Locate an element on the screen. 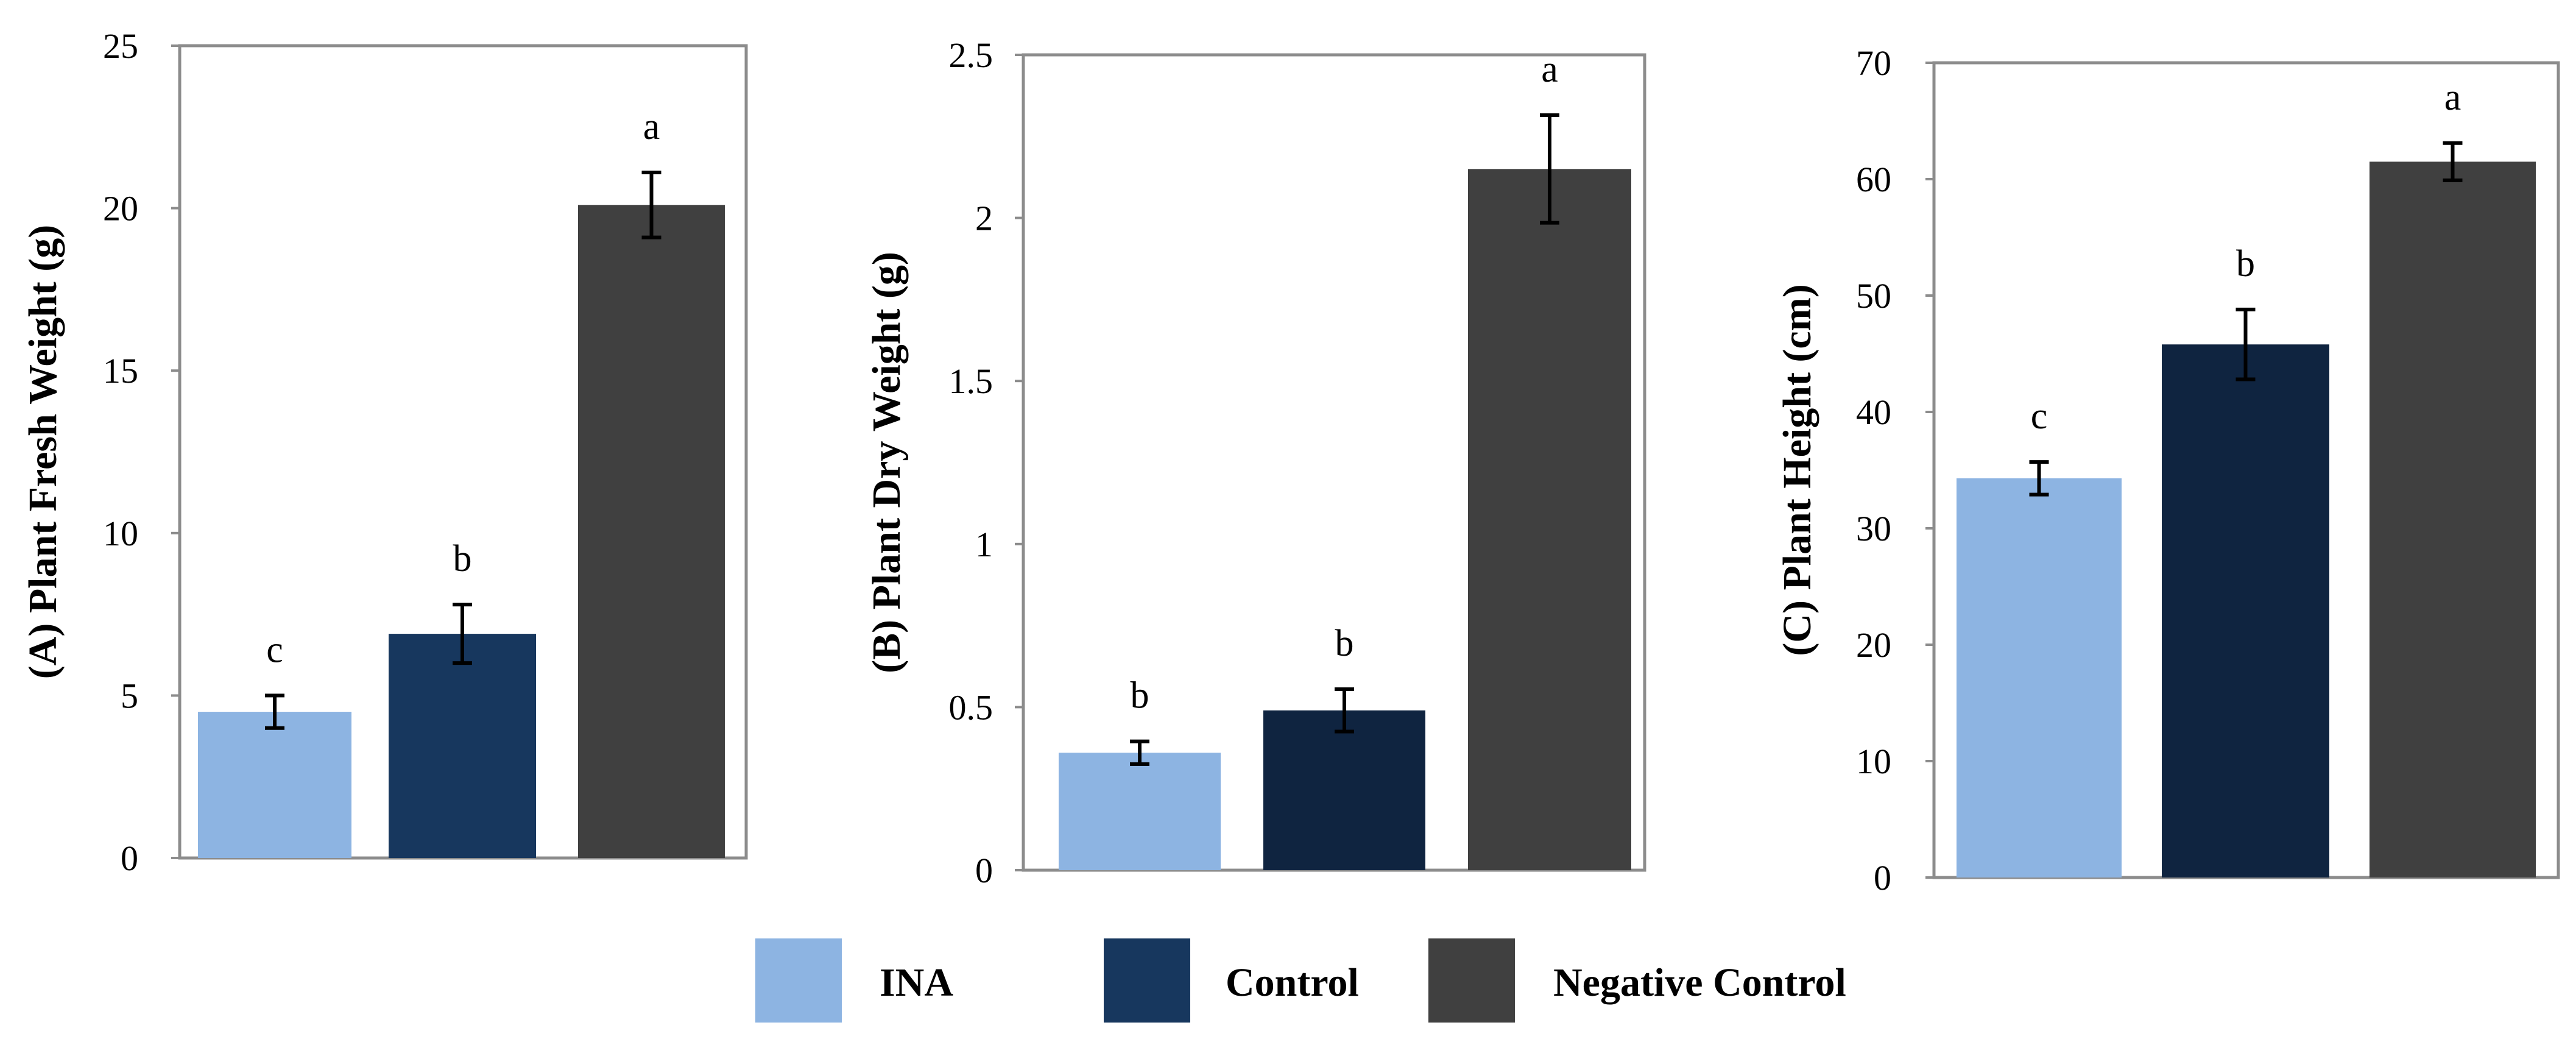 The width and height of the screenshot is (2576, 1053). panel-c-bar-negative-control is located at coordinates (2453, 519).